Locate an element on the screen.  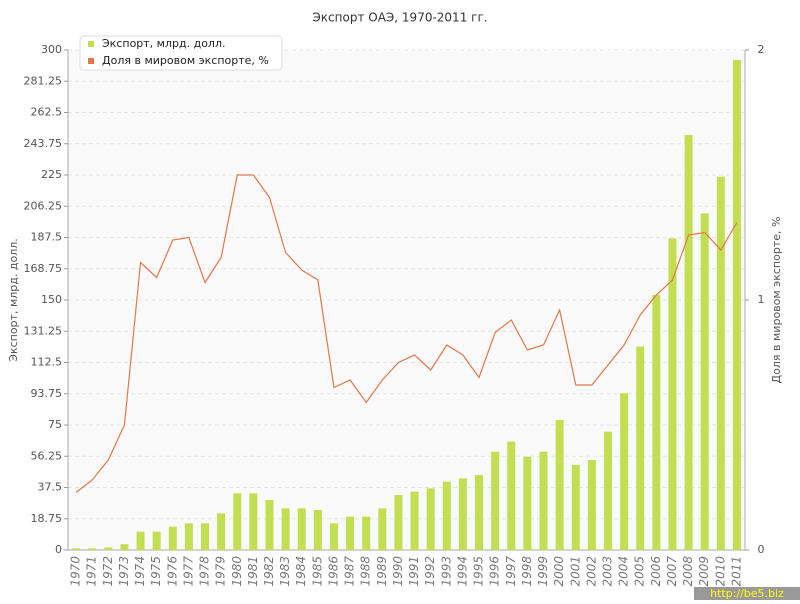
y-tick-label: 150 is located at coordinates (51, 299).